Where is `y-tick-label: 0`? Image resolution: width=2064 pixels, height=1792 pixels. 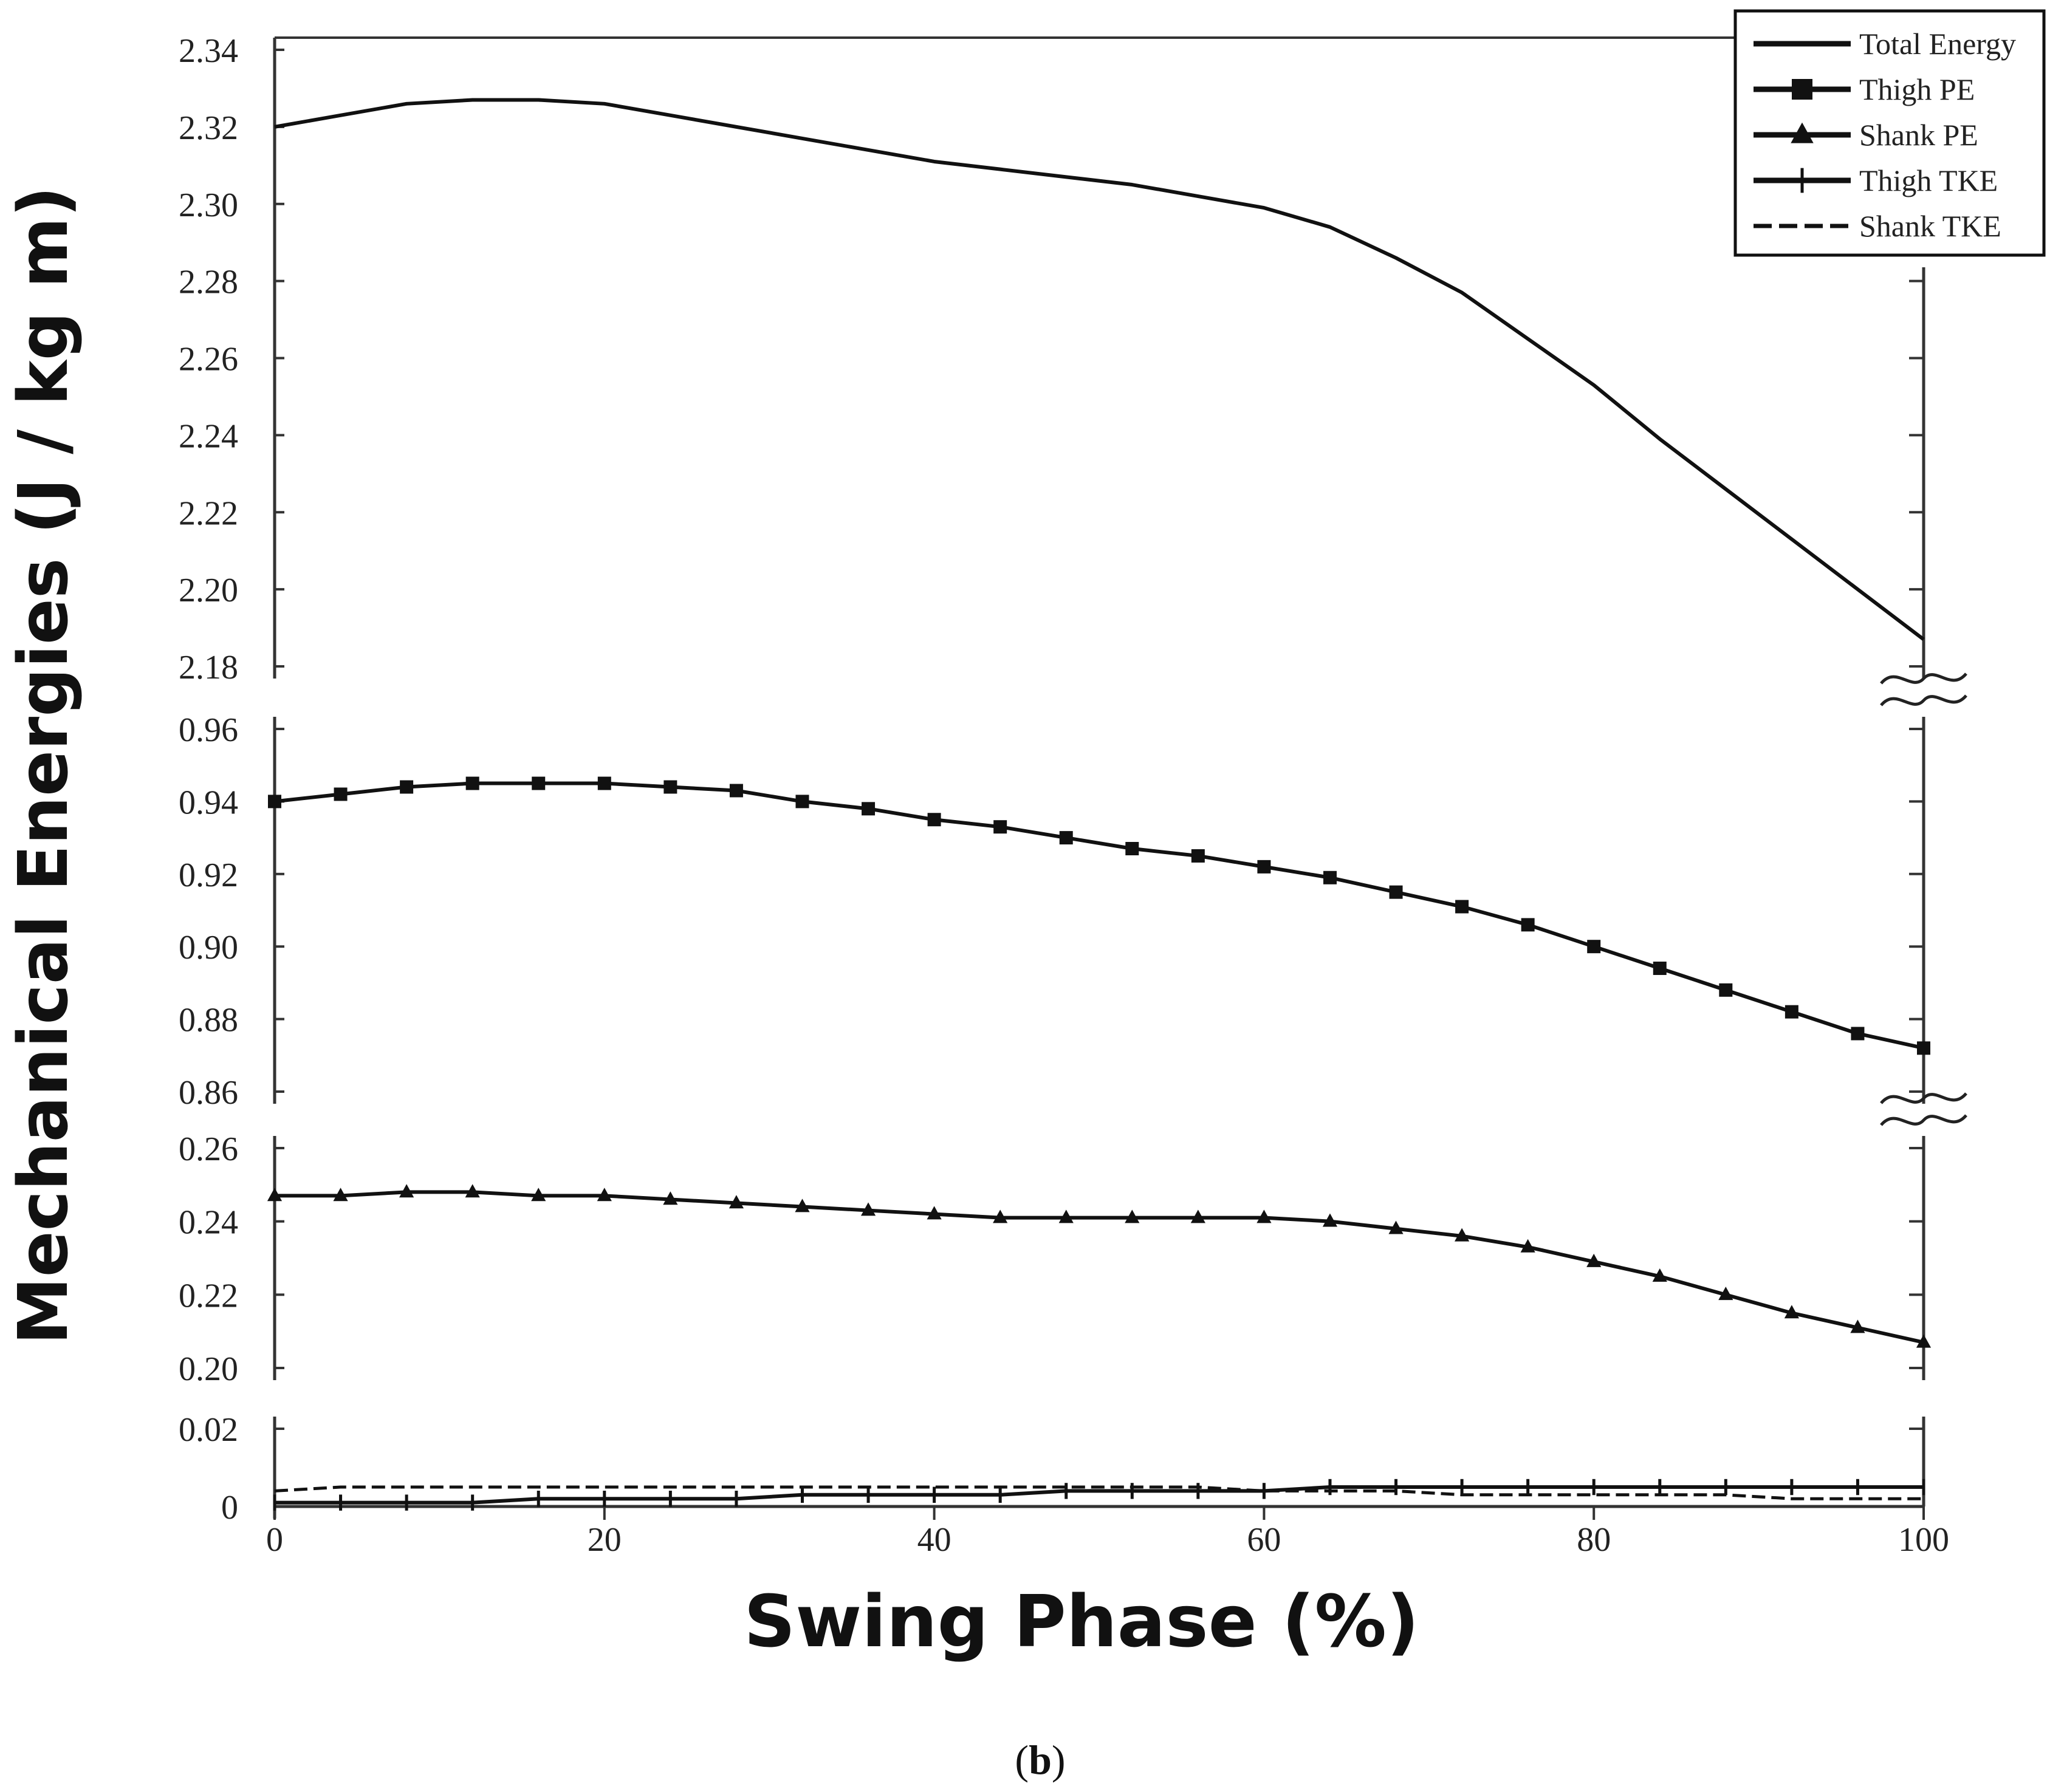 y-tick-label: 0 is located at coordinates (229, 1508).